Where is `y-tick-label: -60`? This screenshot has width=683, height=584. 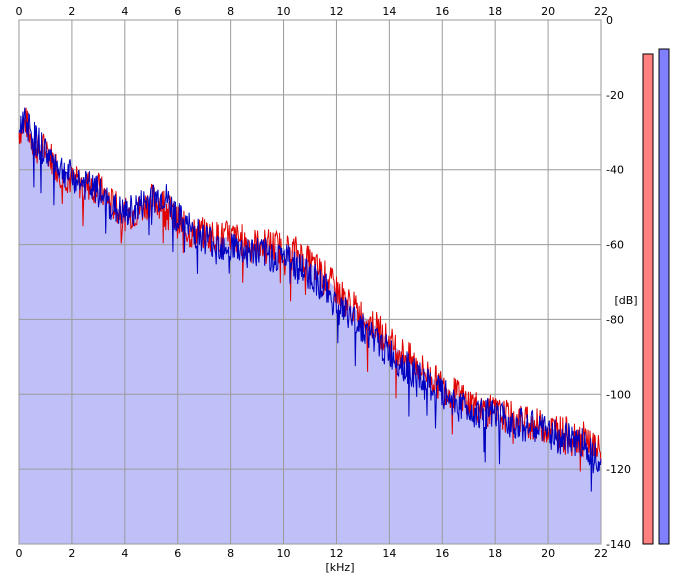 y-tick-label: -60 is located at coordinates (615, 245).